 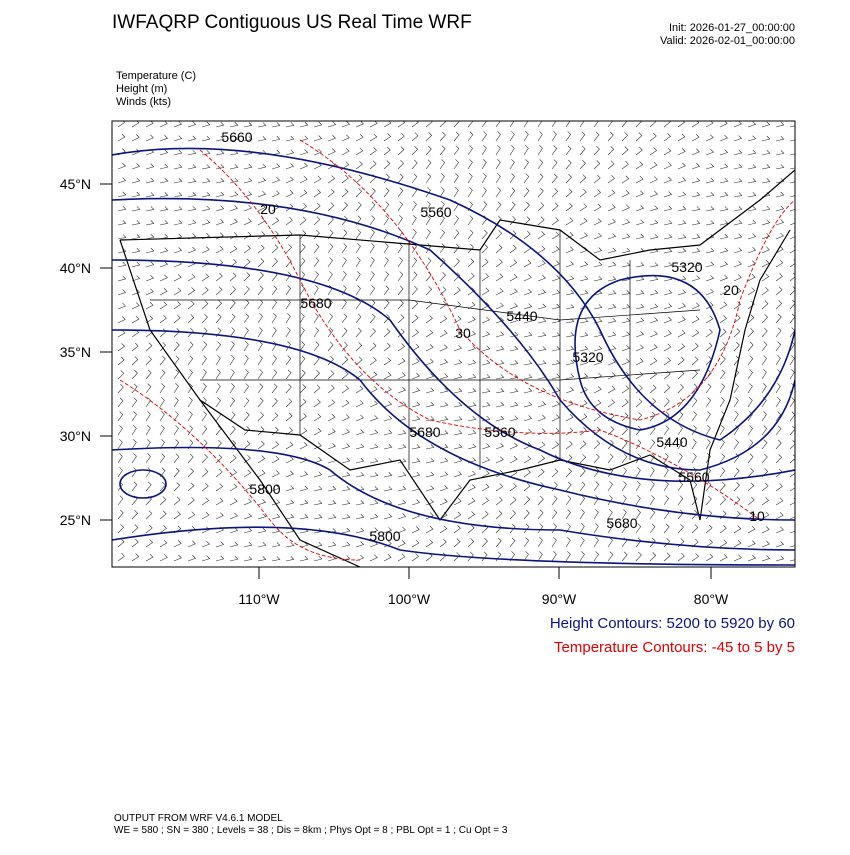 What do you see at coordinates (693, 477) in the screenshot?
I see `height-label: 5560` at bounding box center [693, 477].